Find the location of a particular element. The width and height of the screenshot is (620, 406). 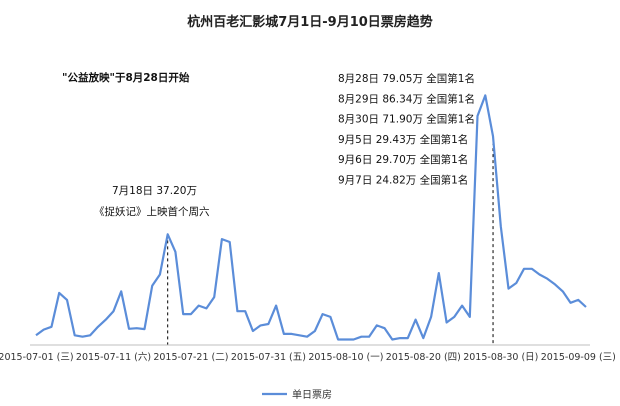

x-tick-label: 2015-07-21 (二) is located at coordinates (190, 357).